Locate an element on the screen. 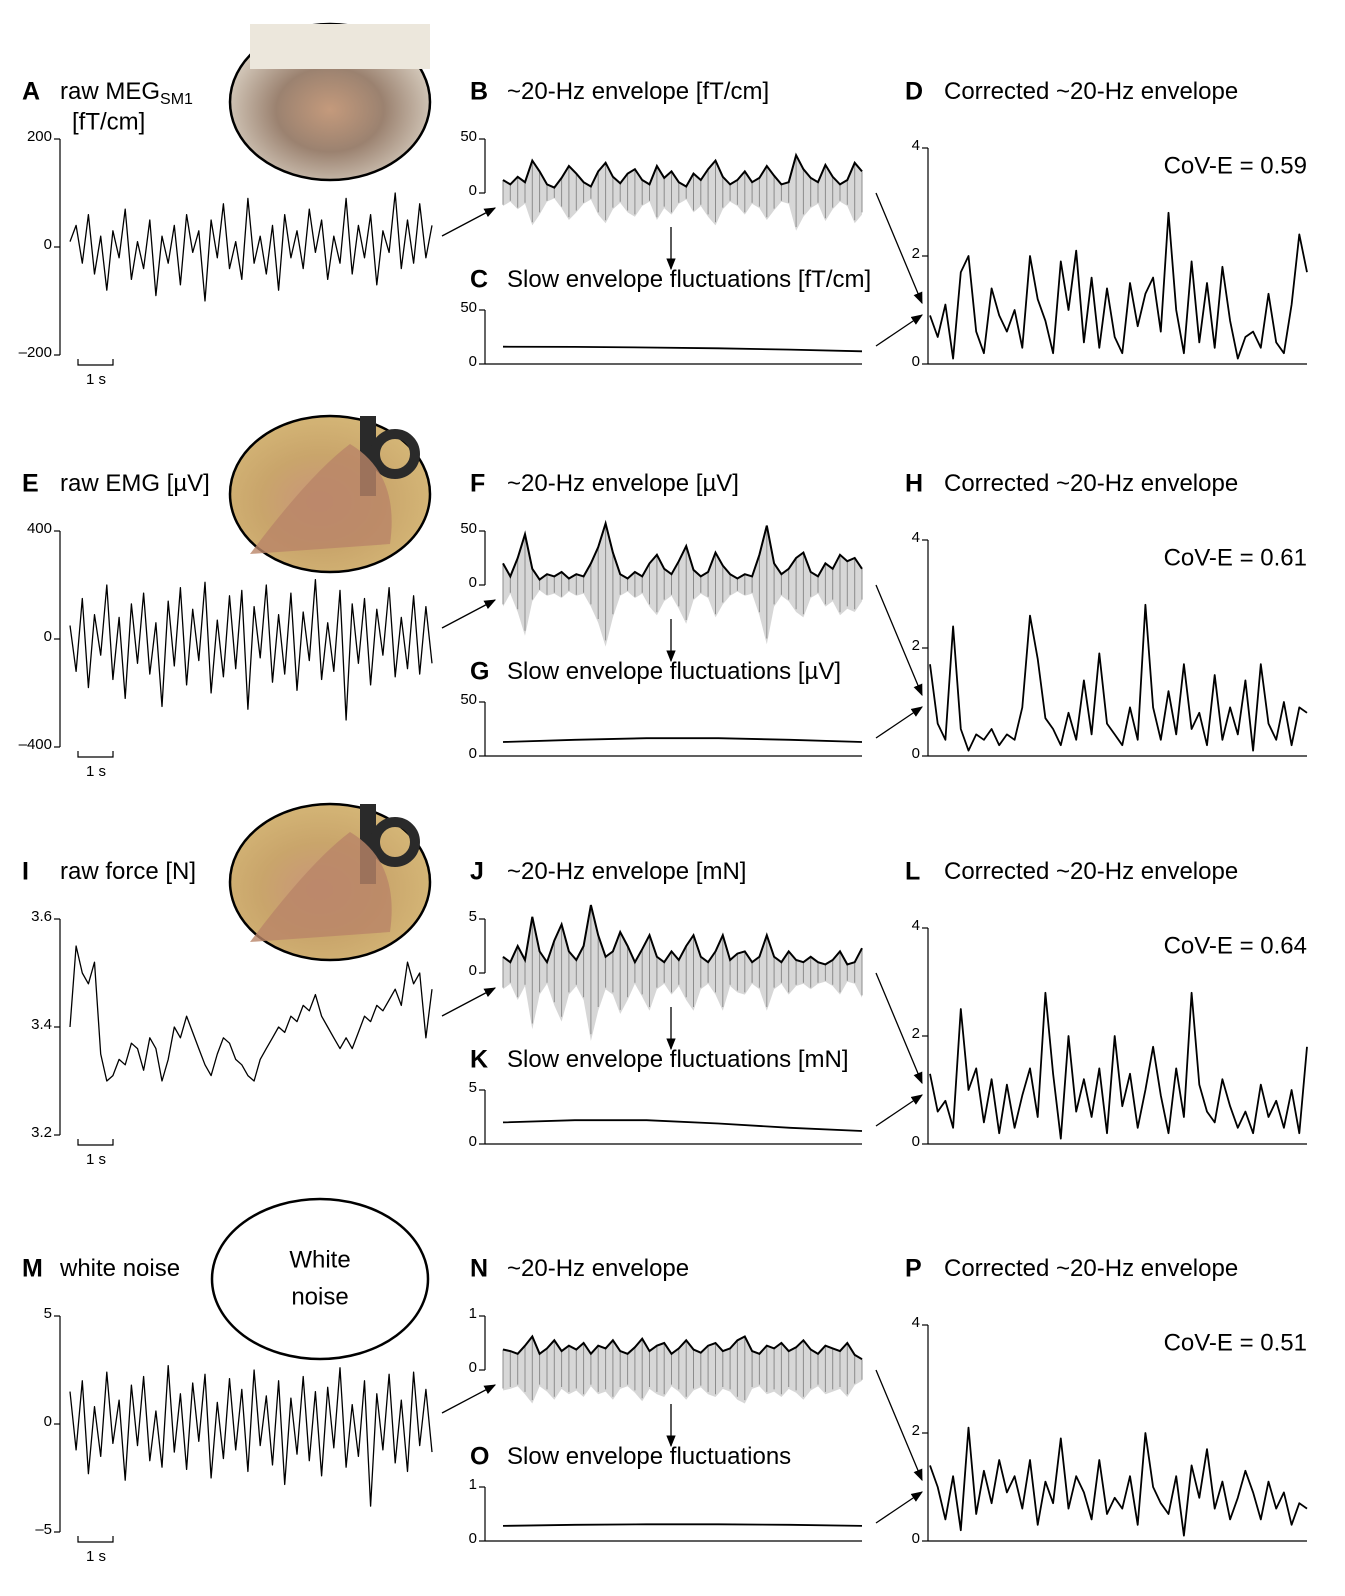 Image resolution: width=1345 pixels, height=1596 pixels. title-text: Slow envelope fluctuations [mN] is located at coordinates (678, 1059).